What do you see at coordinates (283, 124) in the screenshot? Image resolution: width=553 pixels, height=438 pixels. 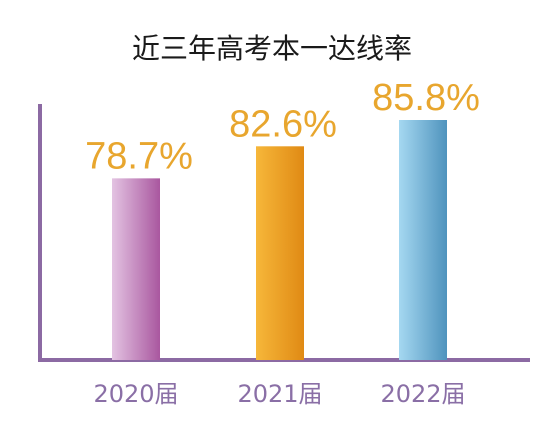 I see `data-label-2021届: 82.6%` at bounding box center [283, 124].